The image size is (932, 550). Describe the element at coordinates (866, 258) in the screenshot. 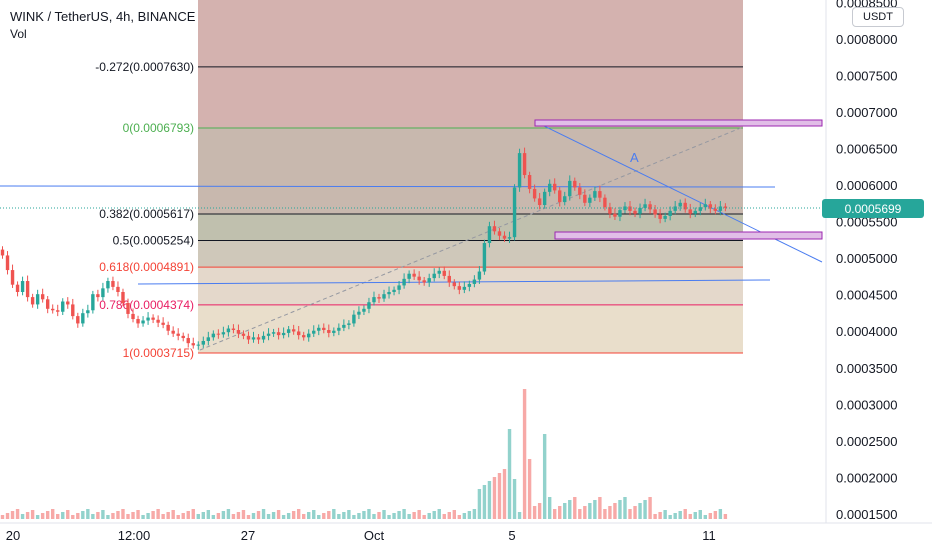

I see `price-tick-label: 0.0005000` at that location.